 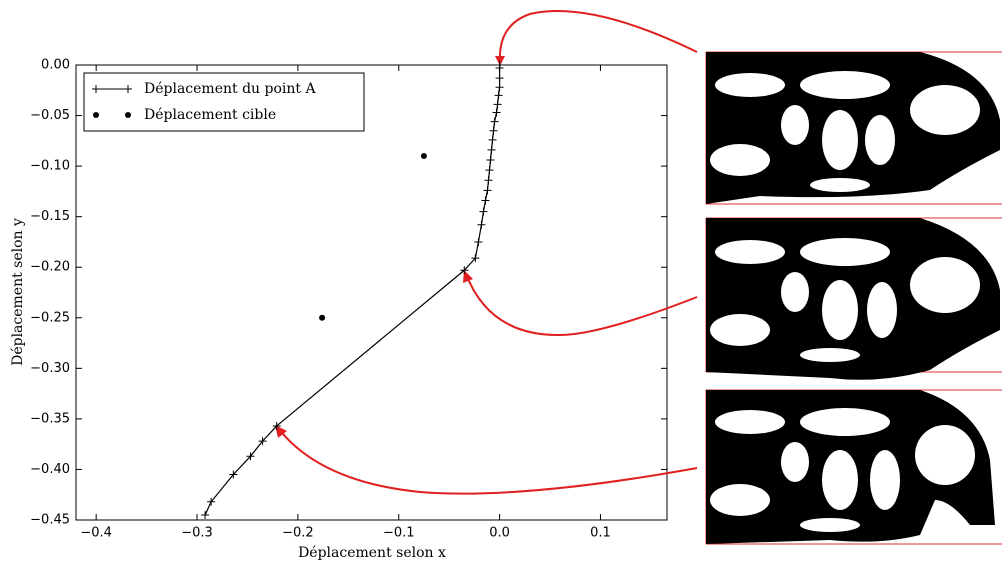 I want to click on legend-label: Déplacement cible, so click(x=210, y=115).